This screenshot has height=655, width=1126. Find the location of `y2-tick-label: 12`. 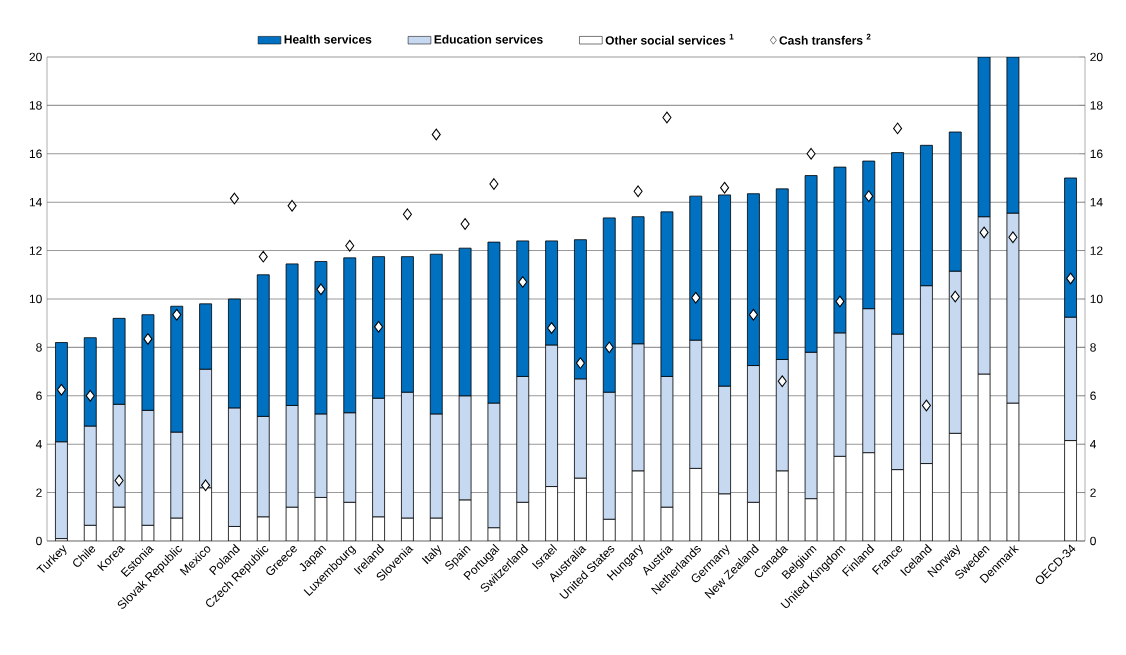

y2-tick-label: 12 is located at coordinates (1096, 250).